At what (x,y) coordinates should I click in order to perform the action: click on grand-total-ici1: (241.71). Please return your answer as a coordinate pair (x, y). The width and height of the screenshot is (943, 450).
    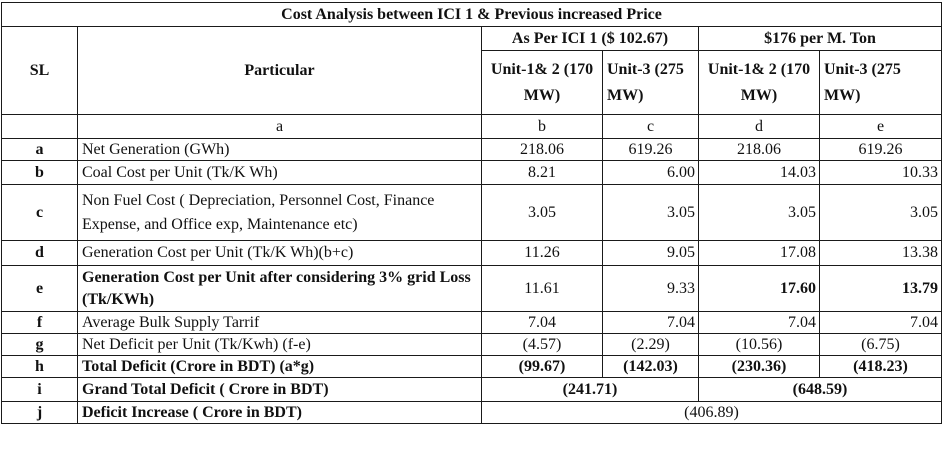
    Looking at the image, I should click on (590, 389).